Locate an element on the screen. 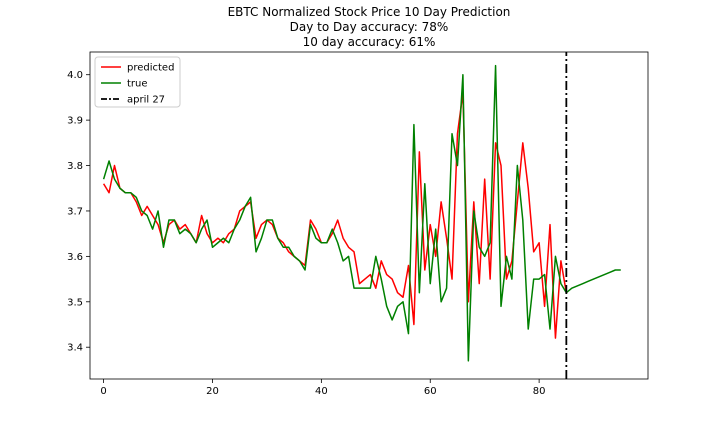 This screenshot has height=432, width=720. legend-label: true is located at coordinates (137, 84).